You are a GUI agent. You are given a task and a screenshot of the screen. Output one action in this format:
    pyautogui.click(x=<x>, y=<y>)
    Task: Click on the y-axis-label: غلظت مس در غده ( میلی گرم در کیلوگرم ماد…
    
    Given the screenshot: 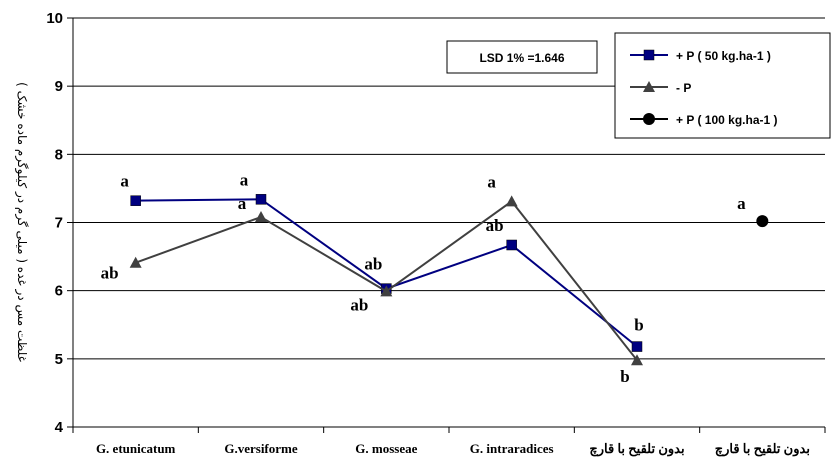 What is the action you would take?
    pyautogui.click(x=21, y=222)
    